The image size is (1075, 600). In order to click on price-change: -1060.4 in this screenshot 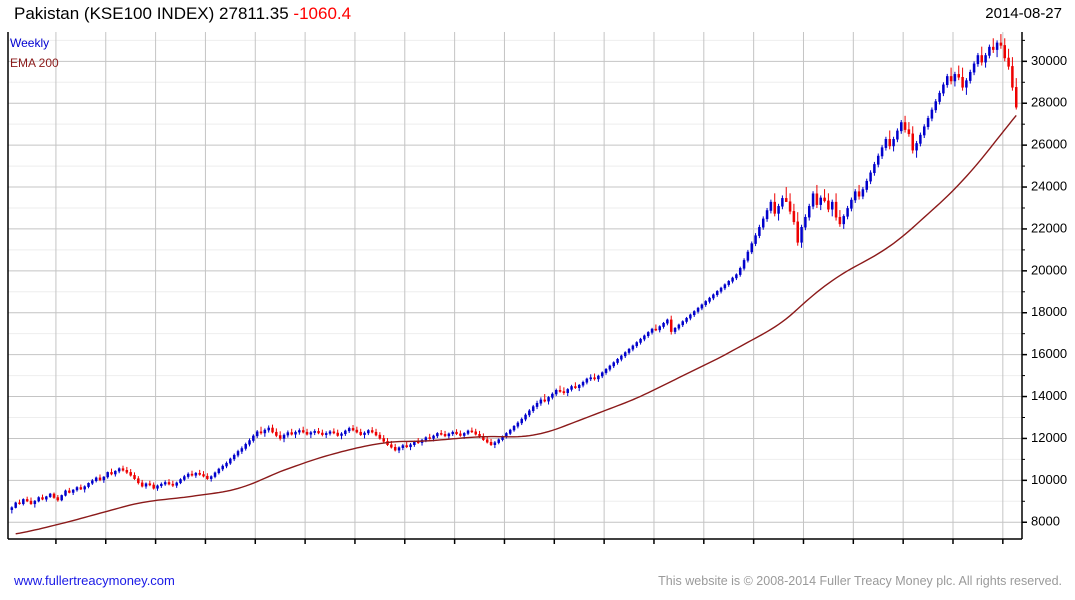, I will do `click(322, 13)`.